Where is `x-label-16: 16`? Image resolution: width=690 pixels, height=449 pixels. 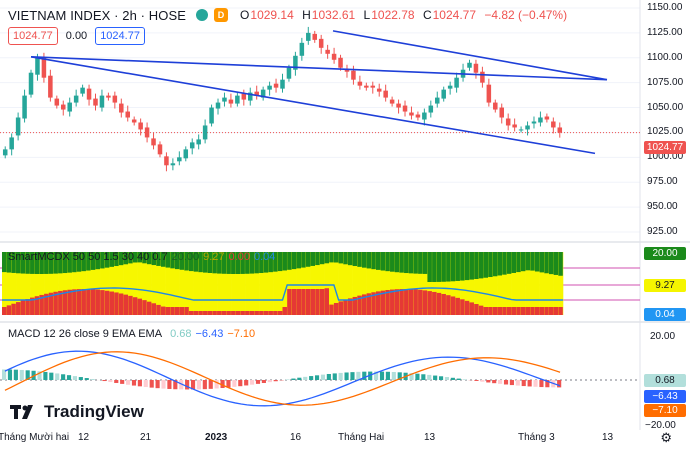
x-label-16: 16 is located at coordinates (296, 437).